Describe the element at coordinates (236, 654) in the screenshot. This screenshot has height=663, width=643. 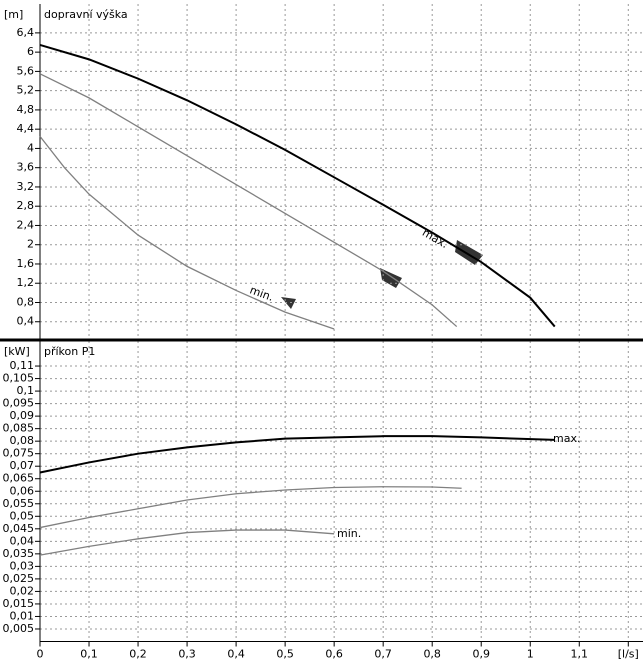
I see `x-tick-label: 0,4` at that location.